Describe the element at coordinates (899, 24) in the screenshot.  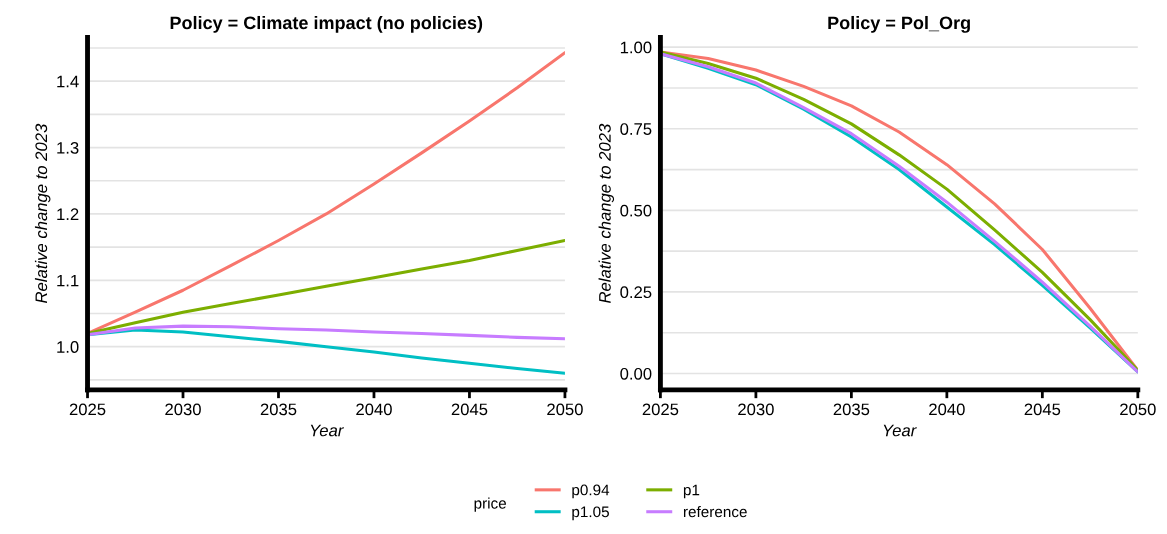
I see `chart-title: Policy = Pol_Org` at that location.